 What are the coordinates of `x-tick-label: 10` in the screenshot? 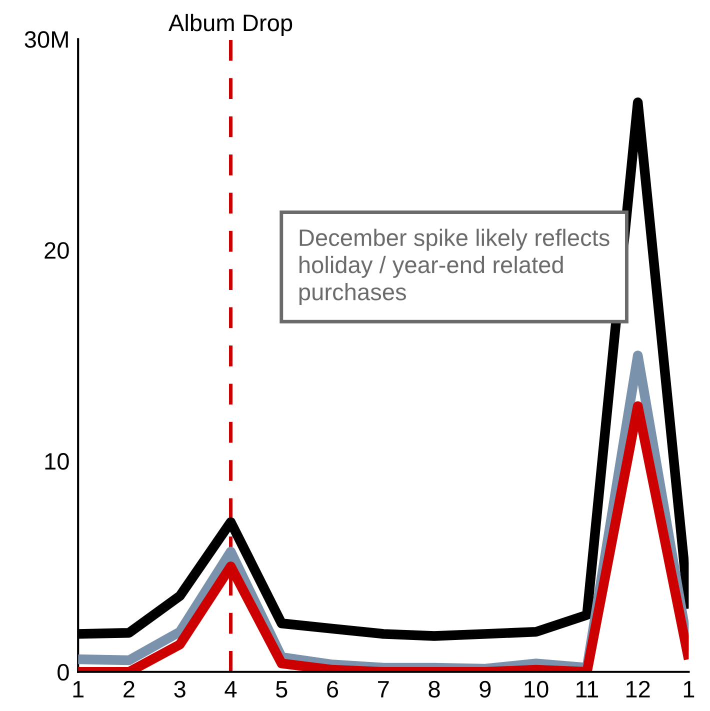 It's located at (536, 689).